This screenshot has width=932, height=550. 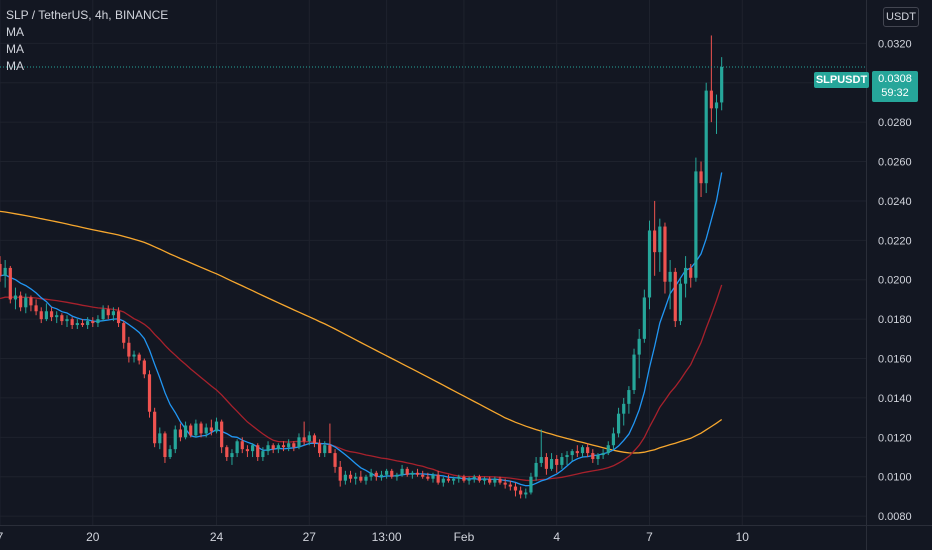 I want to click on time-axis: 7 20 24 27 13:00 Feb 4 7 10, so click(x=374, y=537).